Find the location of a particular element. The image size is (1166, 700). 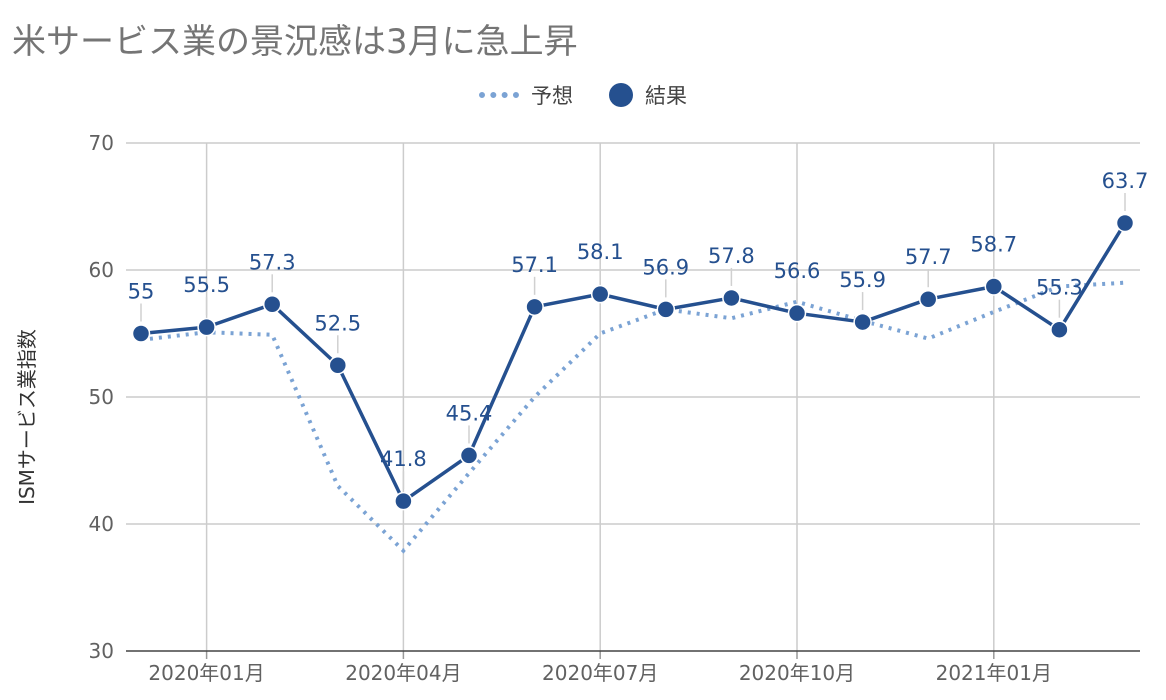

data-label-2020-11: 55.9 is located at coordinates (862, 280).